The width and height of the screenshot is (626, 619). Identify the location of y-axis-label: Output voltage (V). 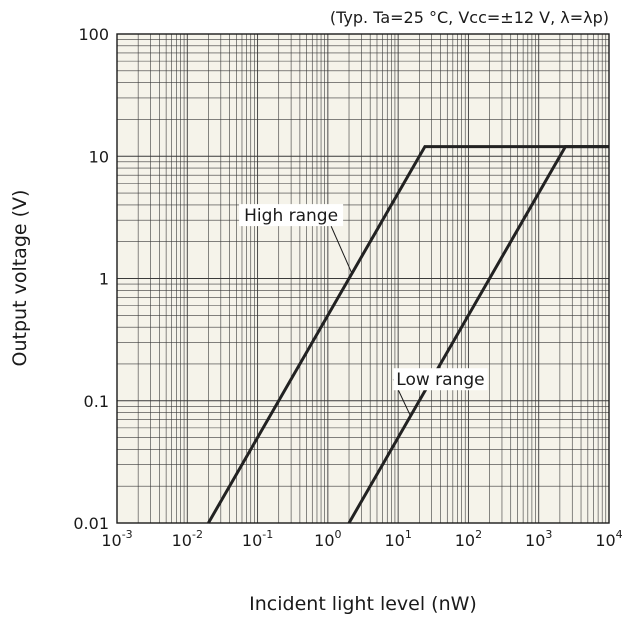
(20, 278).